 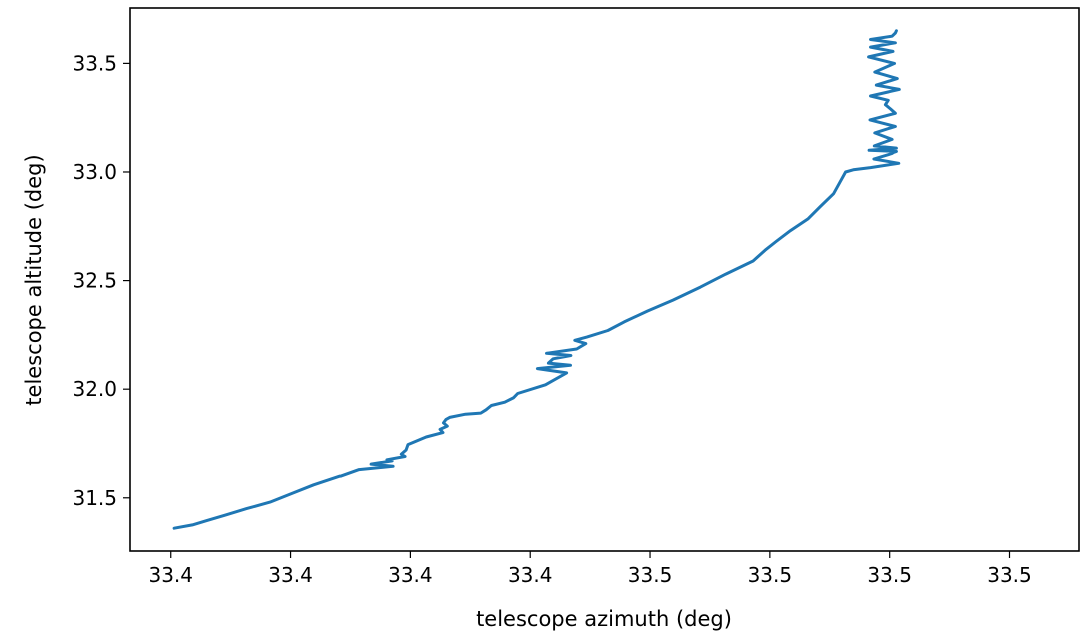 What do you see at coordinates (94, 389) in the screenshot?
I see `y-tick-label: 32.0` at bounding box center [94, 389].